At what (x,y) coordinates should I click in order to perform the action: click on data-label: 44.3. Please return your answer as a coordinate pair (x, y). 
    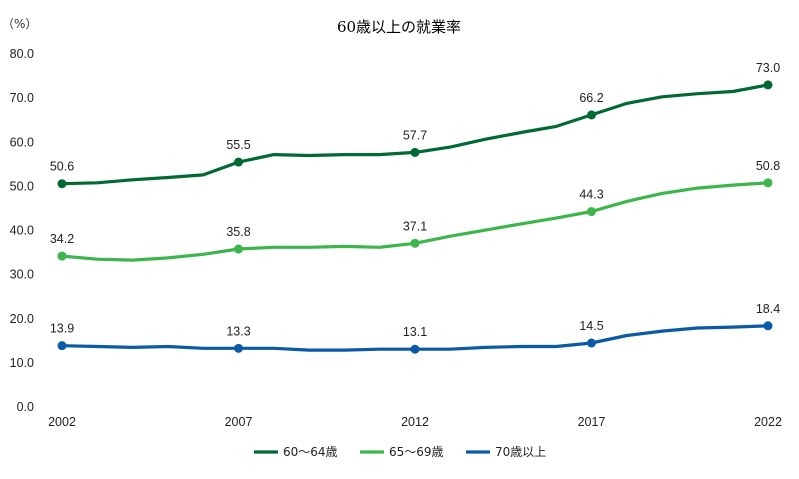
    Looking at the image, I should click on (591, 195).